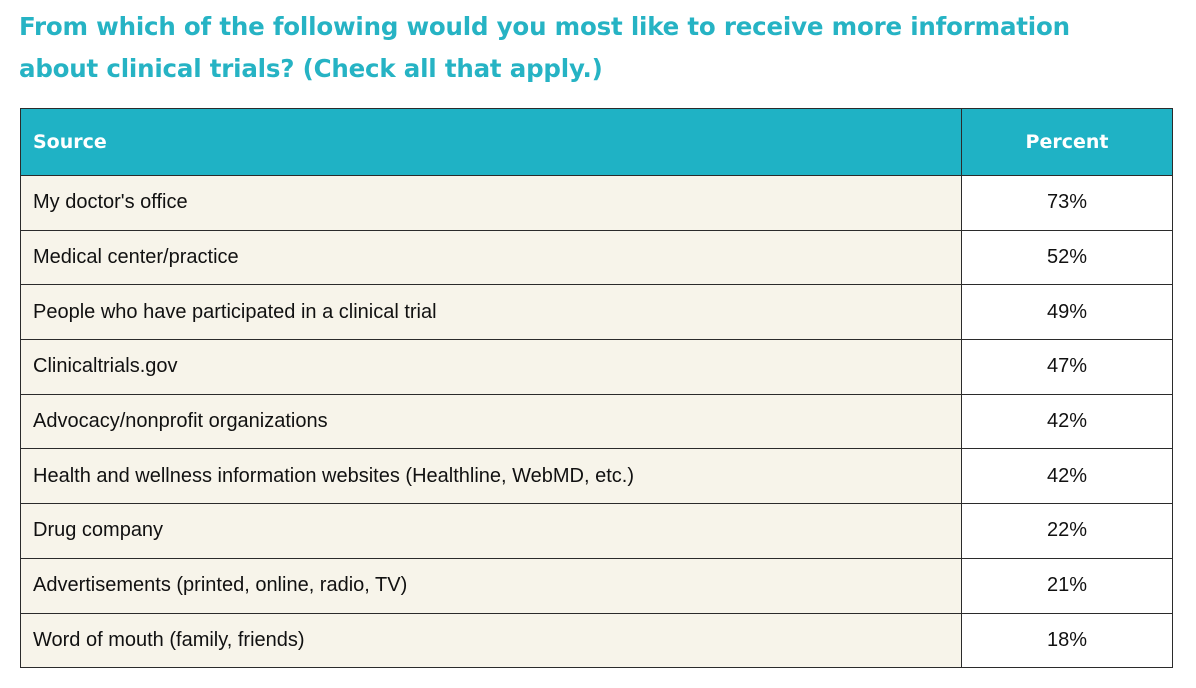 This screenshot has width=1196, height=688. What do you see at coordinates (491, 421) in the screenshot?
I see `source-cell: Advocacy/nonprofit organizations` at bounding box center [491, 421].